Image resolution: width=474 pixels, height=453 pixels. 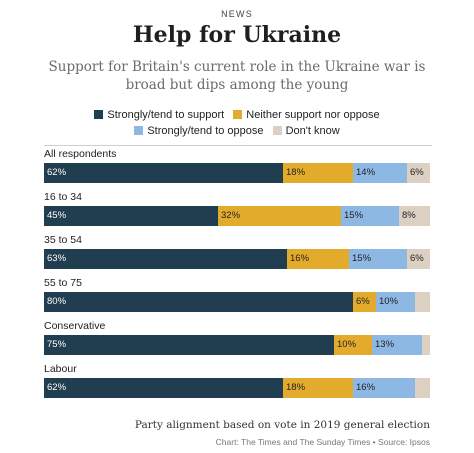 What do you see at coordinates (57, 258) in the screenshot?
I see `data-label: 63%` at bounding box center [57, 258].